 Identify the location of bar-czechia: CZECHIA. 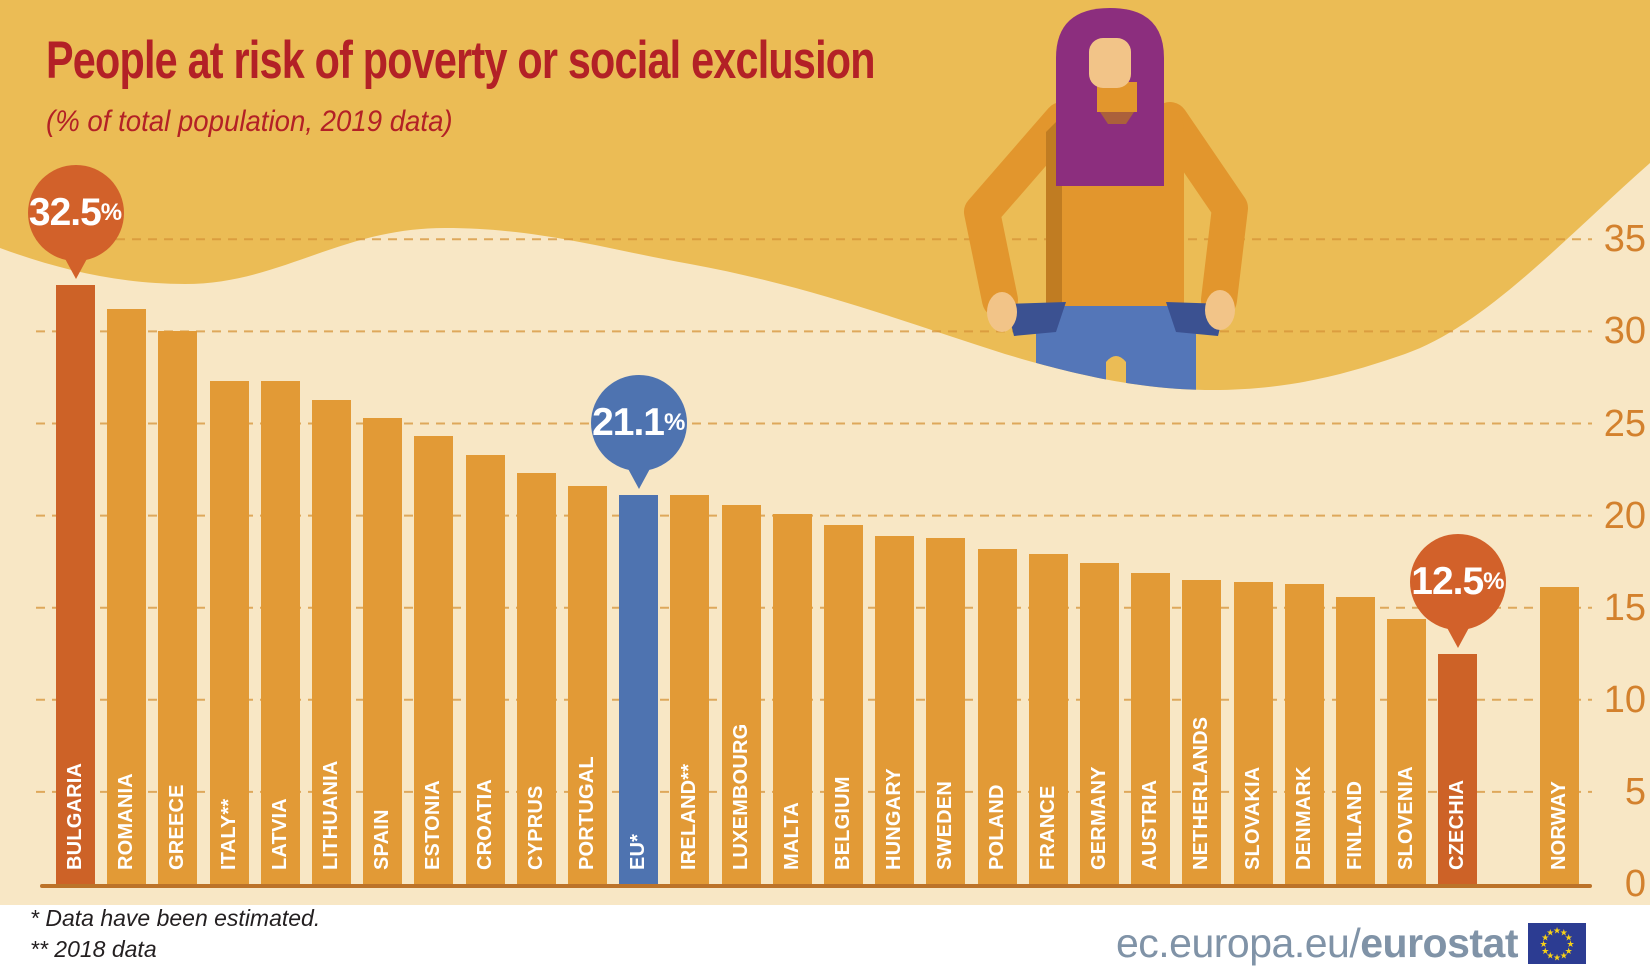
(1458, 768).